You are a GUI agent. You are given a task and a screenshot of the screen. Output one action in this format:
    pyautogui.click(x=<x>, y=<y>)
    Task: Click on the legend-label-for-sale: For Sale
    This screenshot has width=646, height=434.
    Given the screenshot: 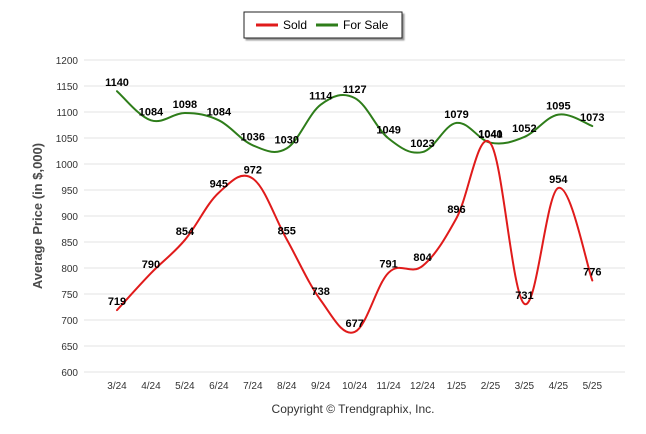 What is the action you would take?
    pyautogui.click(x=366, y=25)
    